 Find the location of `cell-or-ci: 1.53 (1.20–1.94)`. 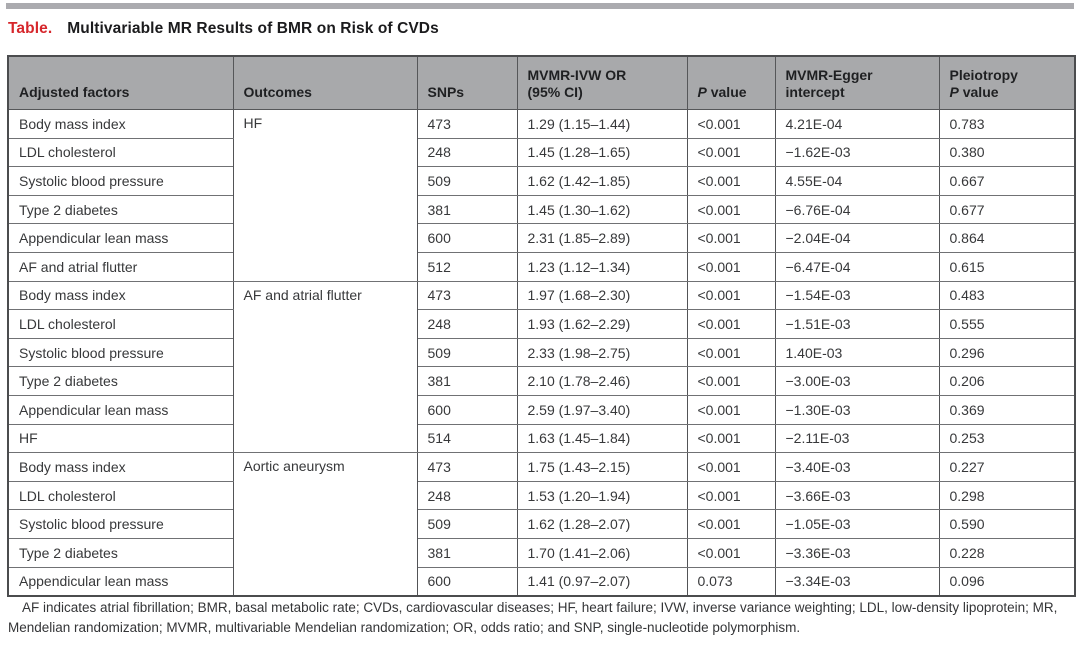

cell-or-ci: 1.53 (1.20–1.94) is located at coordinates (602, 495).